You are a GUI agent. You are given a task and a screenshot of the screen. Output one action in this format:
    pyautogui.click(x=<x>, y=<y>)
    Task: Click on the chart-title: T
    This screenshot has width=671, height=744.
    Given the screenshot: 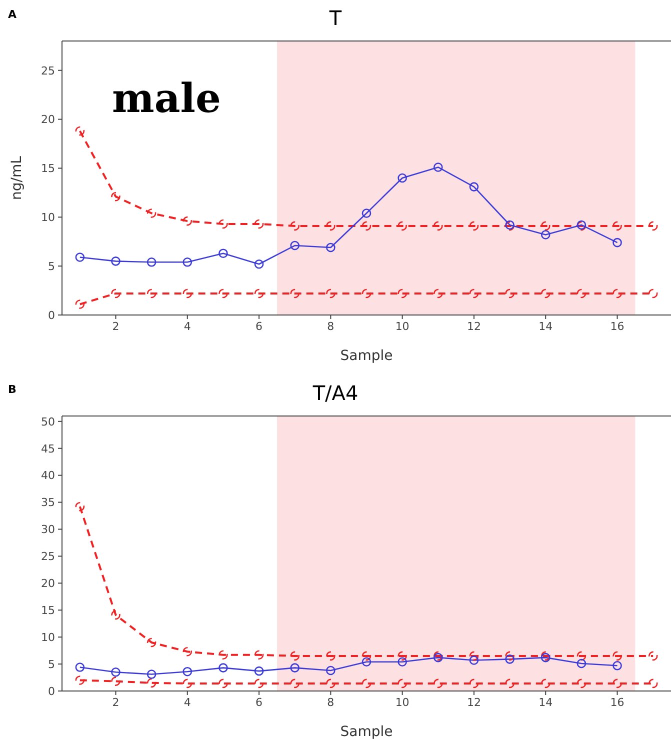 What is the action you would take?
    pyautogui.click(x=335, y=18)
    